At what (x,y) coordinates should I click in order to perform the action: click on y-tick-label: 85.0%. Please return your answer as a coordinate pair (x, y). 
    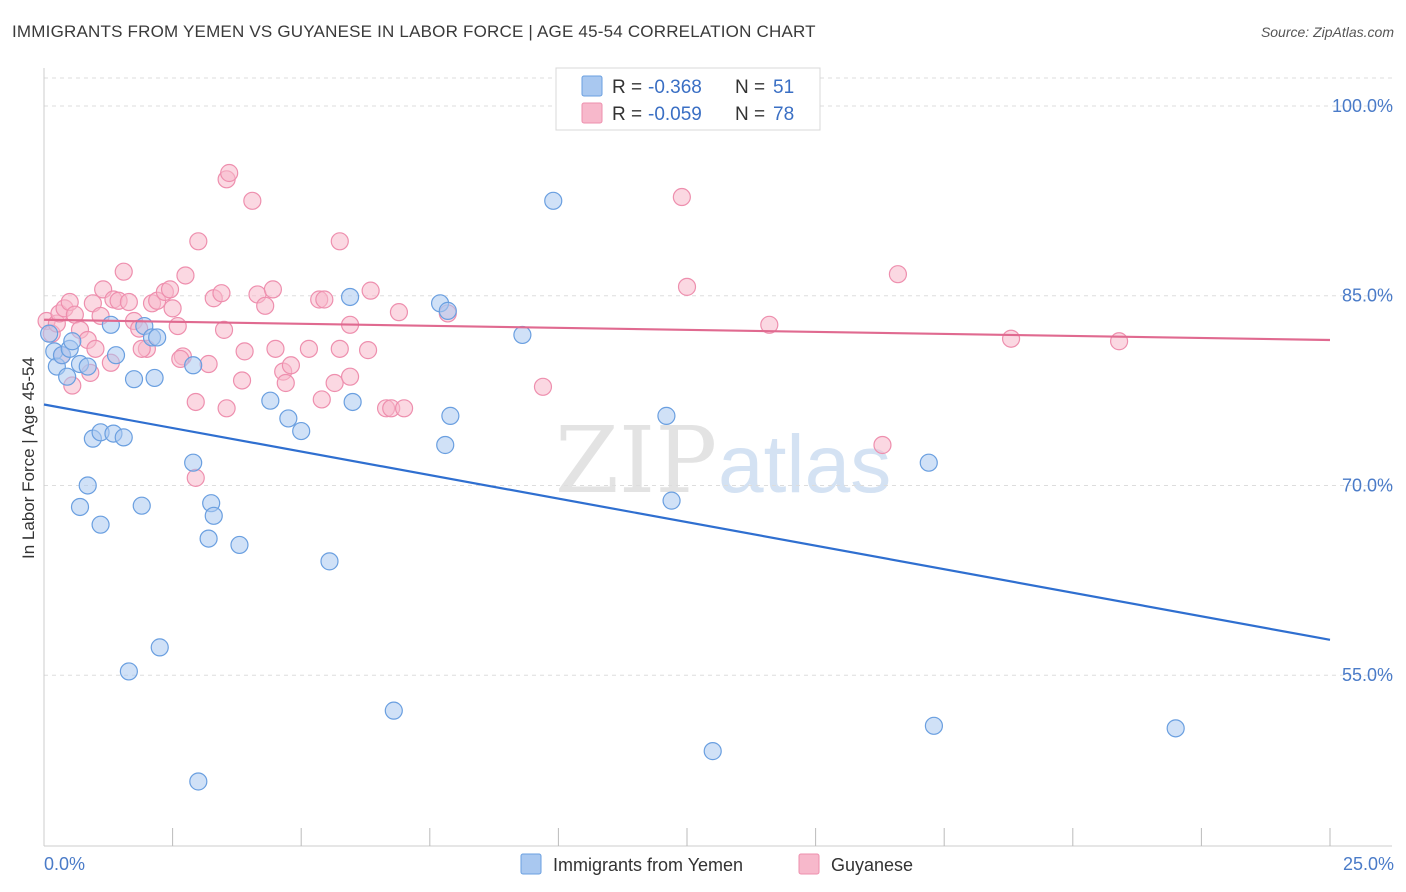
    Looking at the image, I should click on (1367, 296).